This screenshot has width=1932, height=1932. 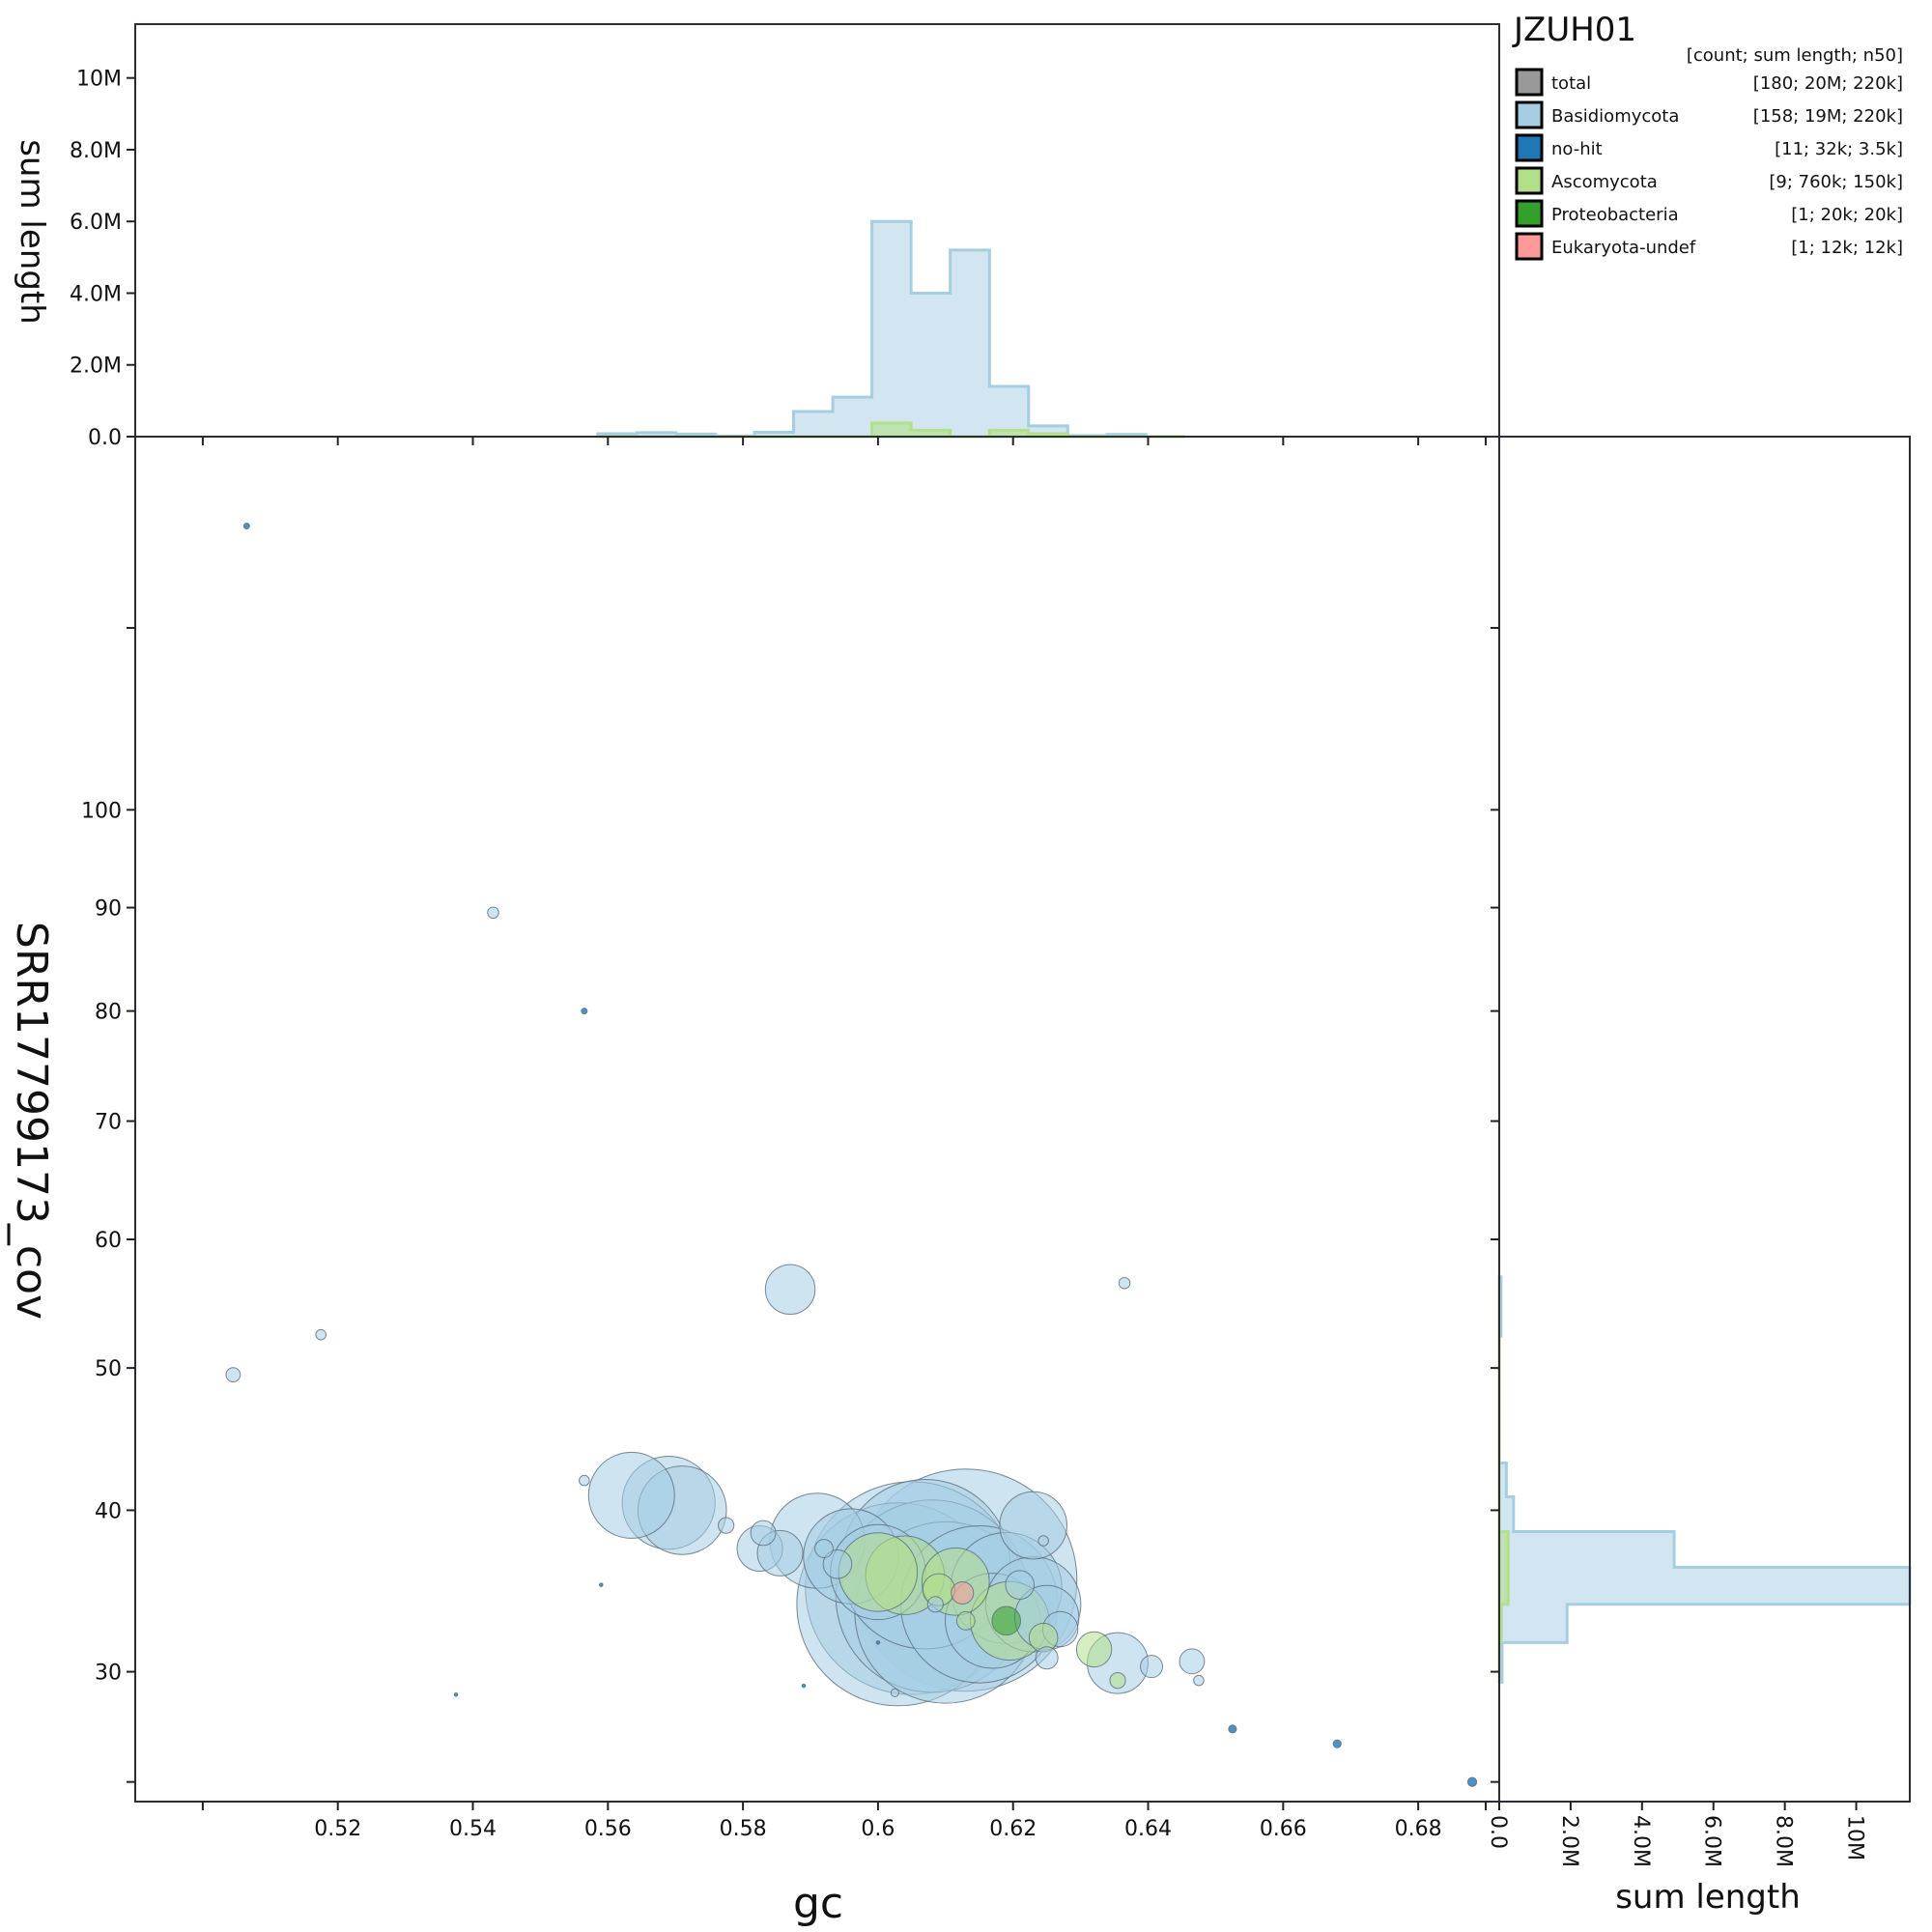 What do you see at coordinates (473, 1829) in the screenshot?
I see `x-tick-label: 0.54` at bounding box center [473, 1829].